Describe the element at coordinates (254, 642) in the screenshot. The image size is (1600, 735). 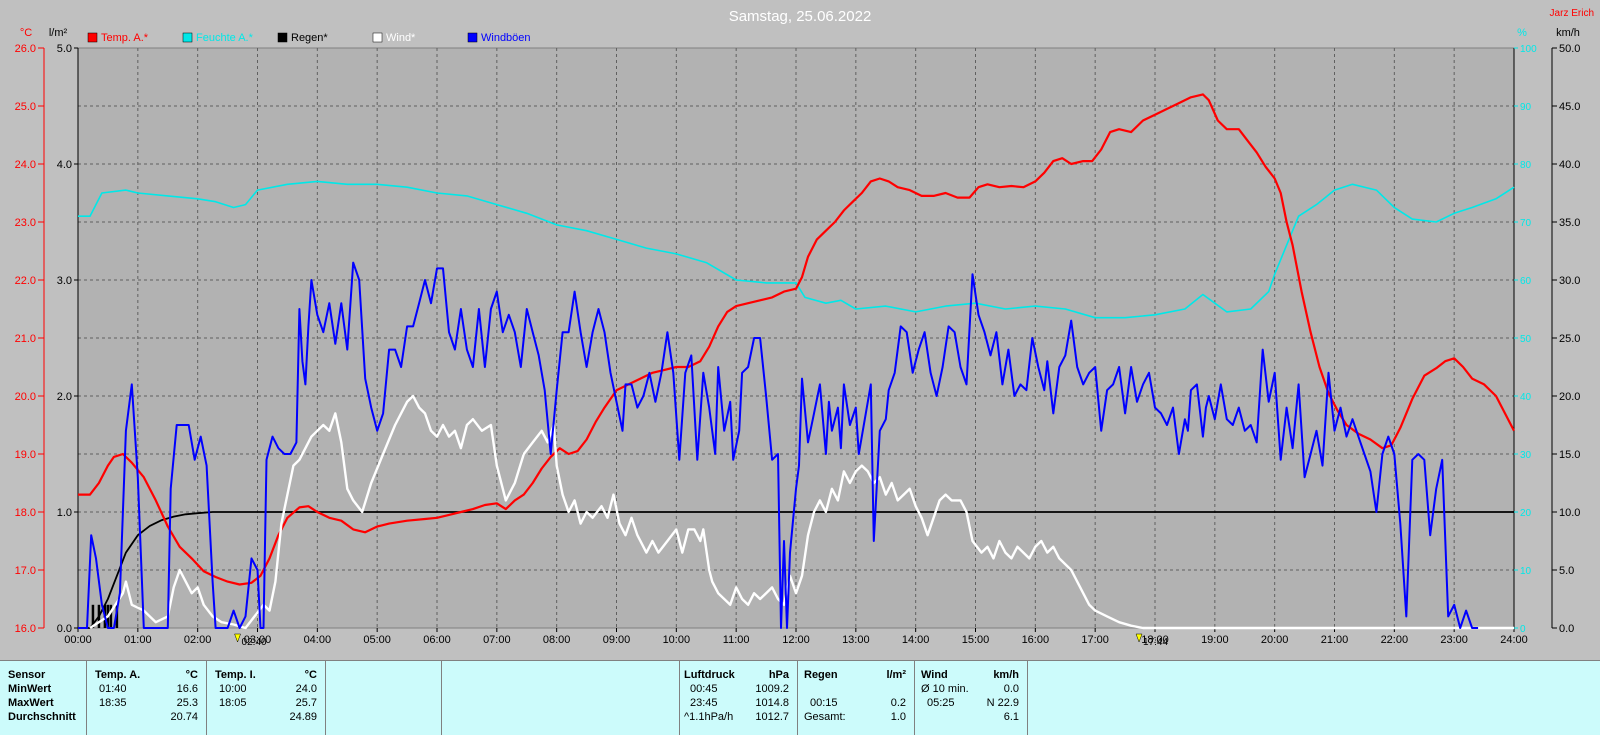
I see `sun-marker-label: 02:40` at that location.